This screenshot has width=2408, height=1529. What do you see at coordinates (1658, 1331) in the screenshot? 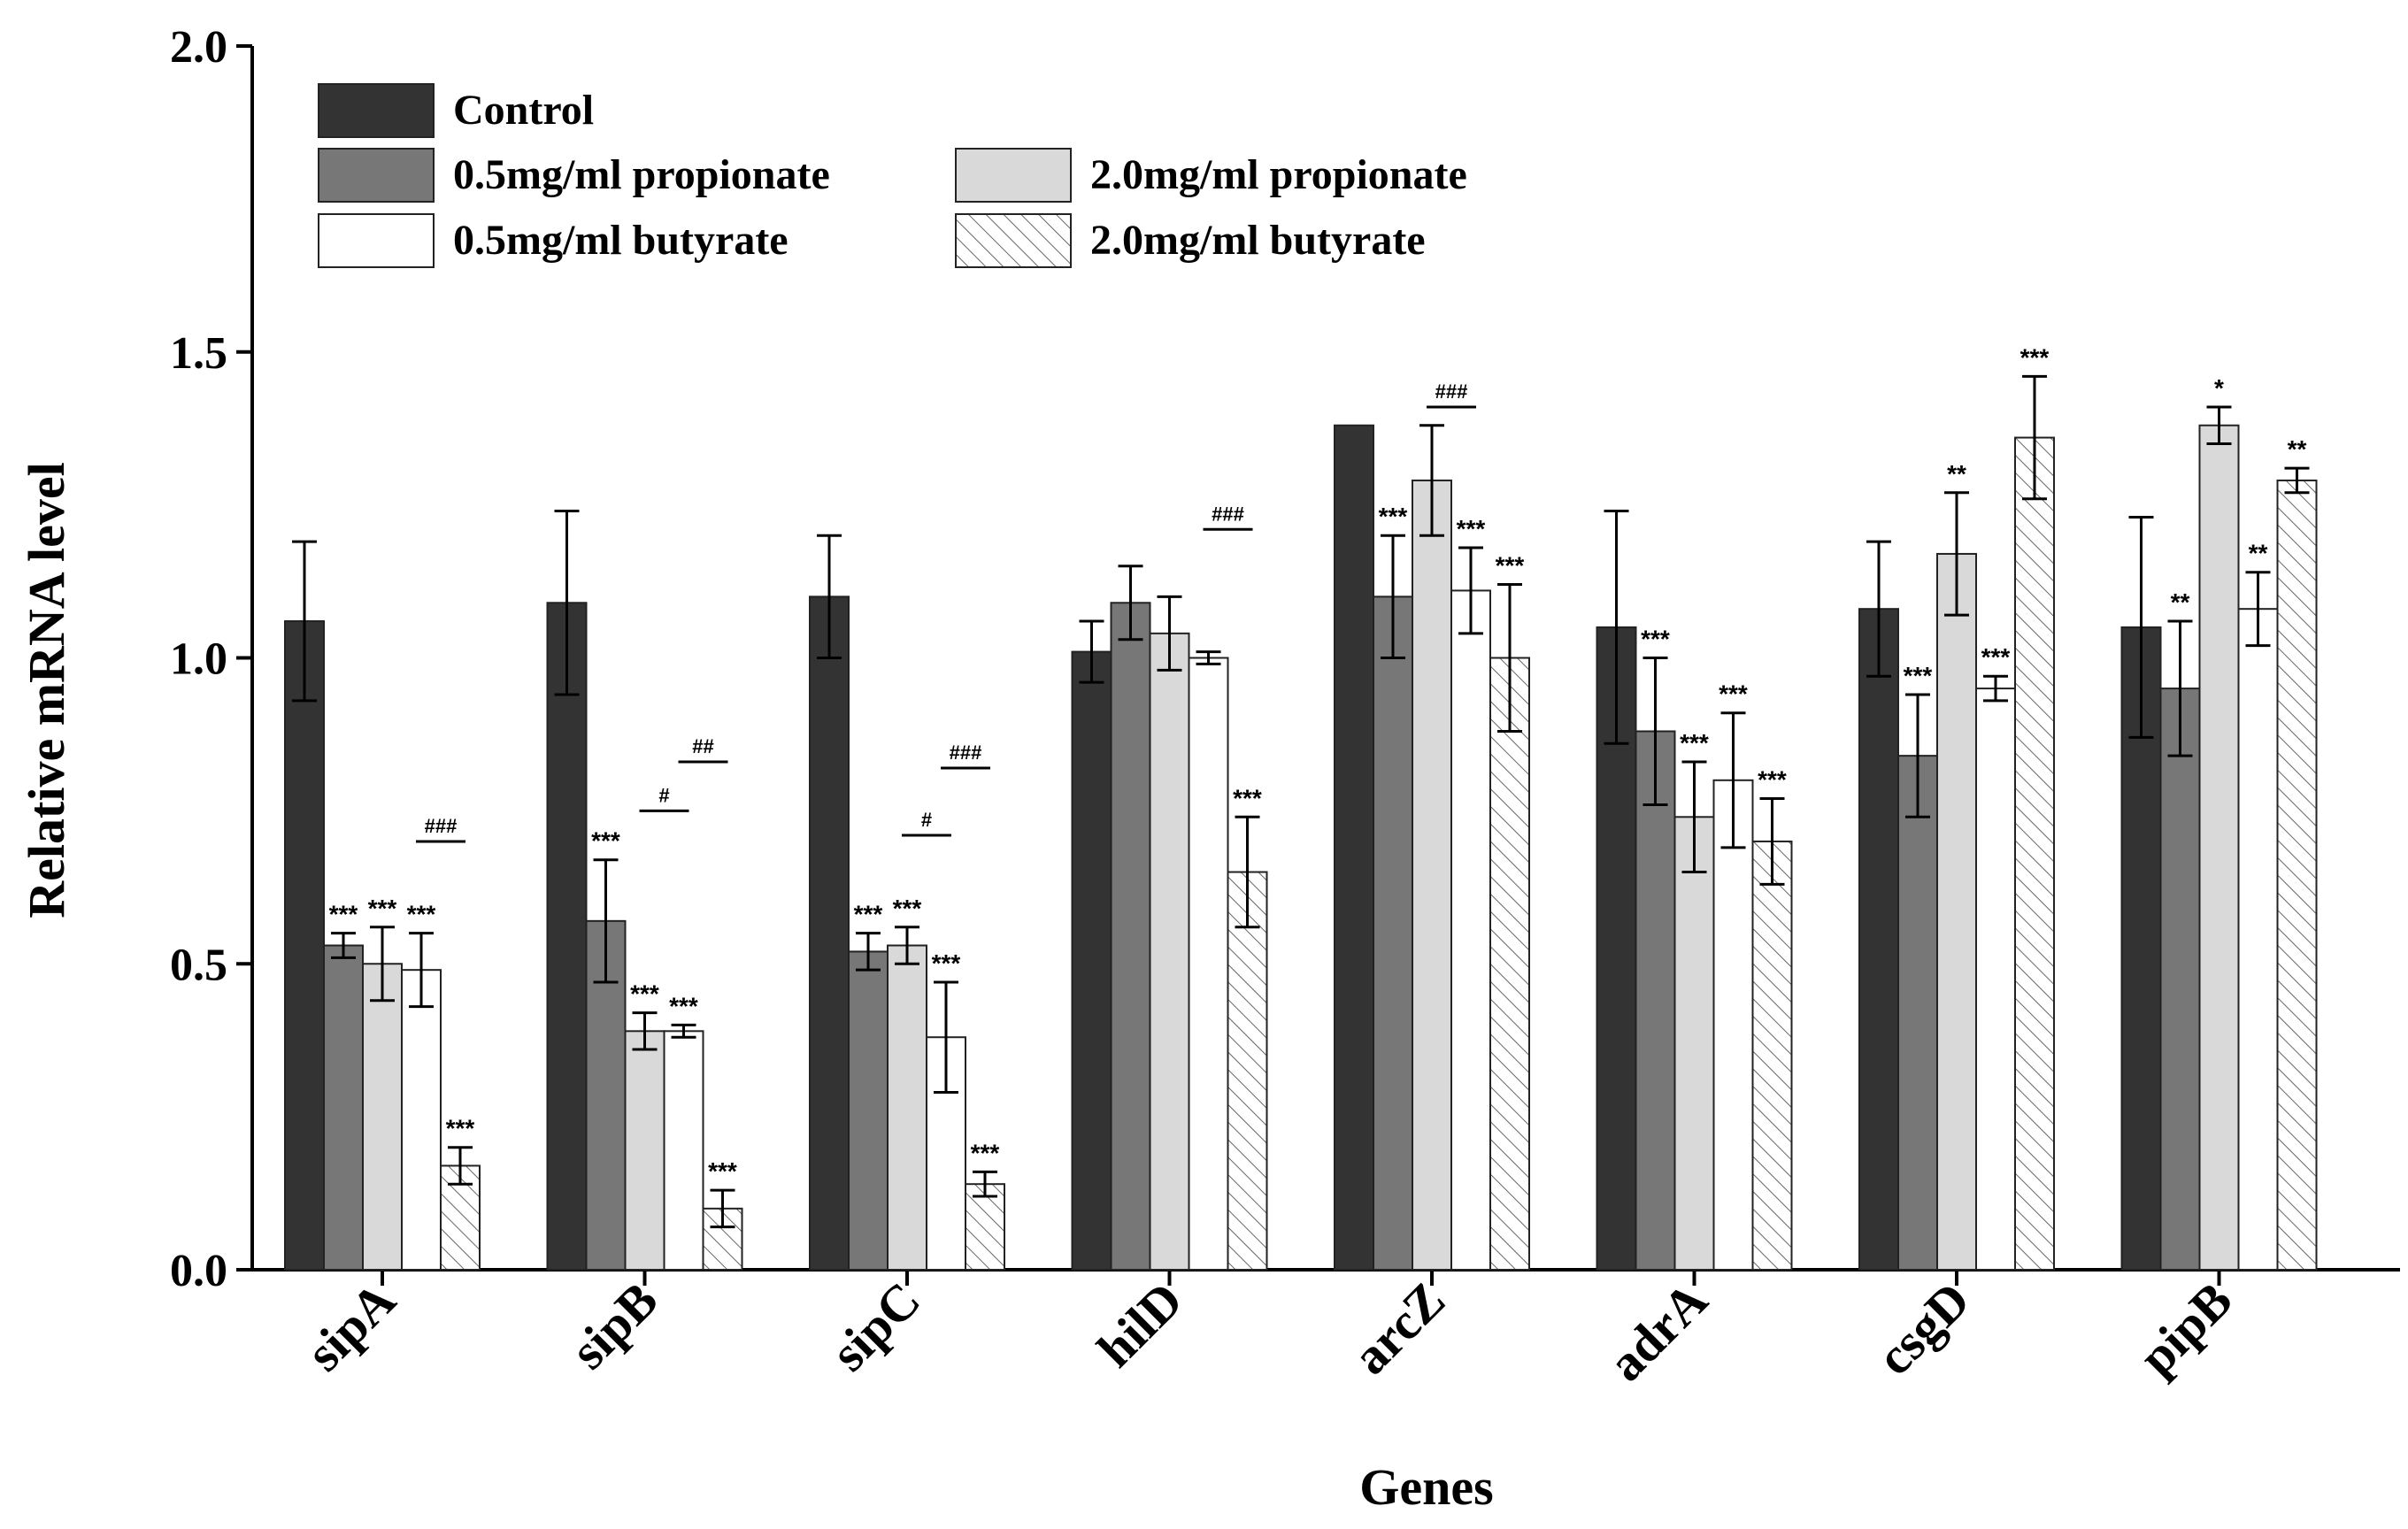
I see `x-tick-label: adrA` at bounding box center [1658, 1331].